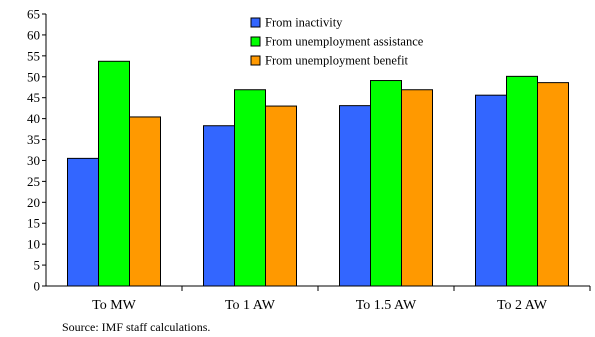 Image resolution: width=595 pixels, height=337 pixels. What do you see at coordinates (386, 288) in the screenshot?
I see `x-axis-ticks` at bounding box center [386, 288].